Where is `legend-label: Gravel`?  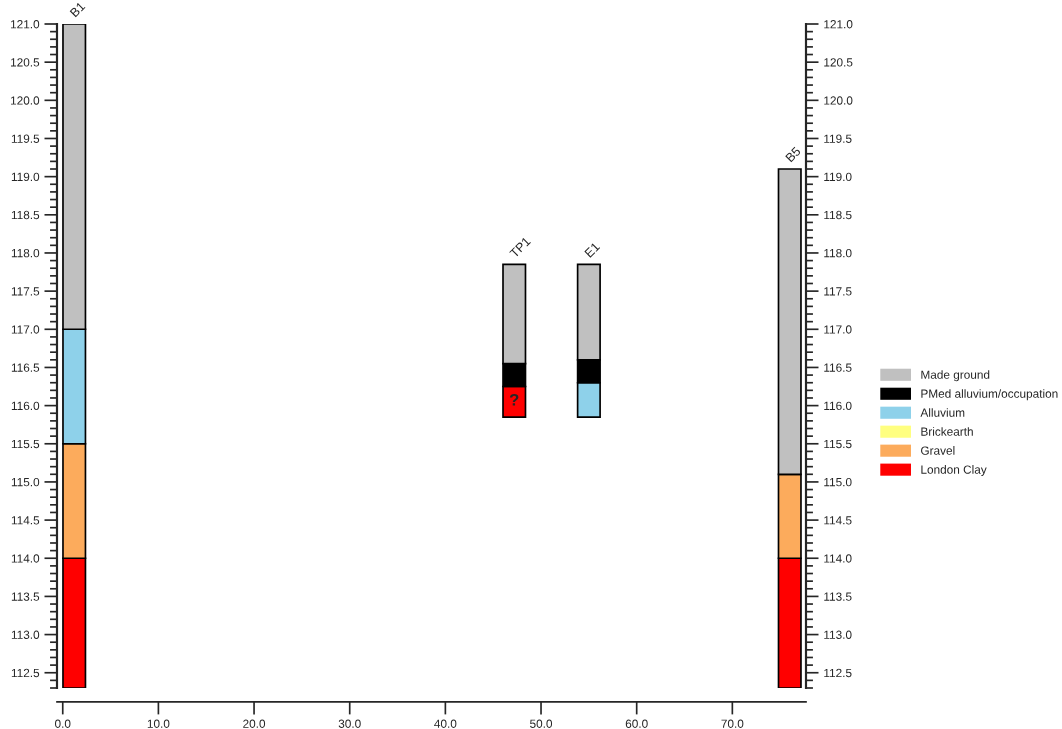
legend-label: Gravel is located at coordinates (938, 450).